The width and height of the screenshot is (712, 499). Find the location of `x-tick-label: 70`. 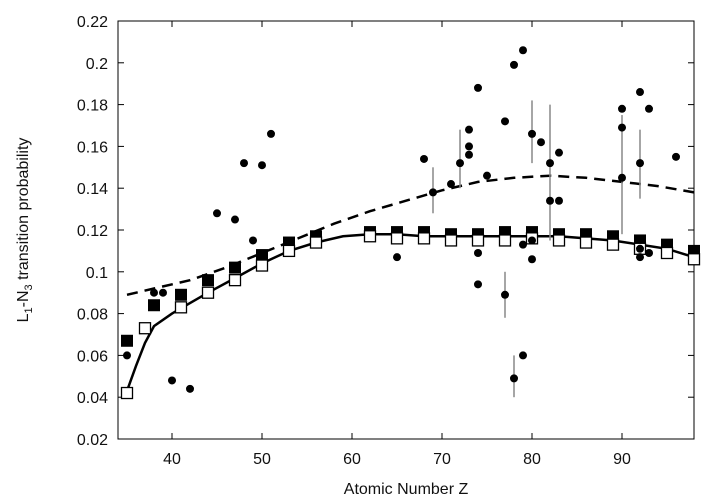

x-tick-label: 70 is located at coordinates (442, 459).